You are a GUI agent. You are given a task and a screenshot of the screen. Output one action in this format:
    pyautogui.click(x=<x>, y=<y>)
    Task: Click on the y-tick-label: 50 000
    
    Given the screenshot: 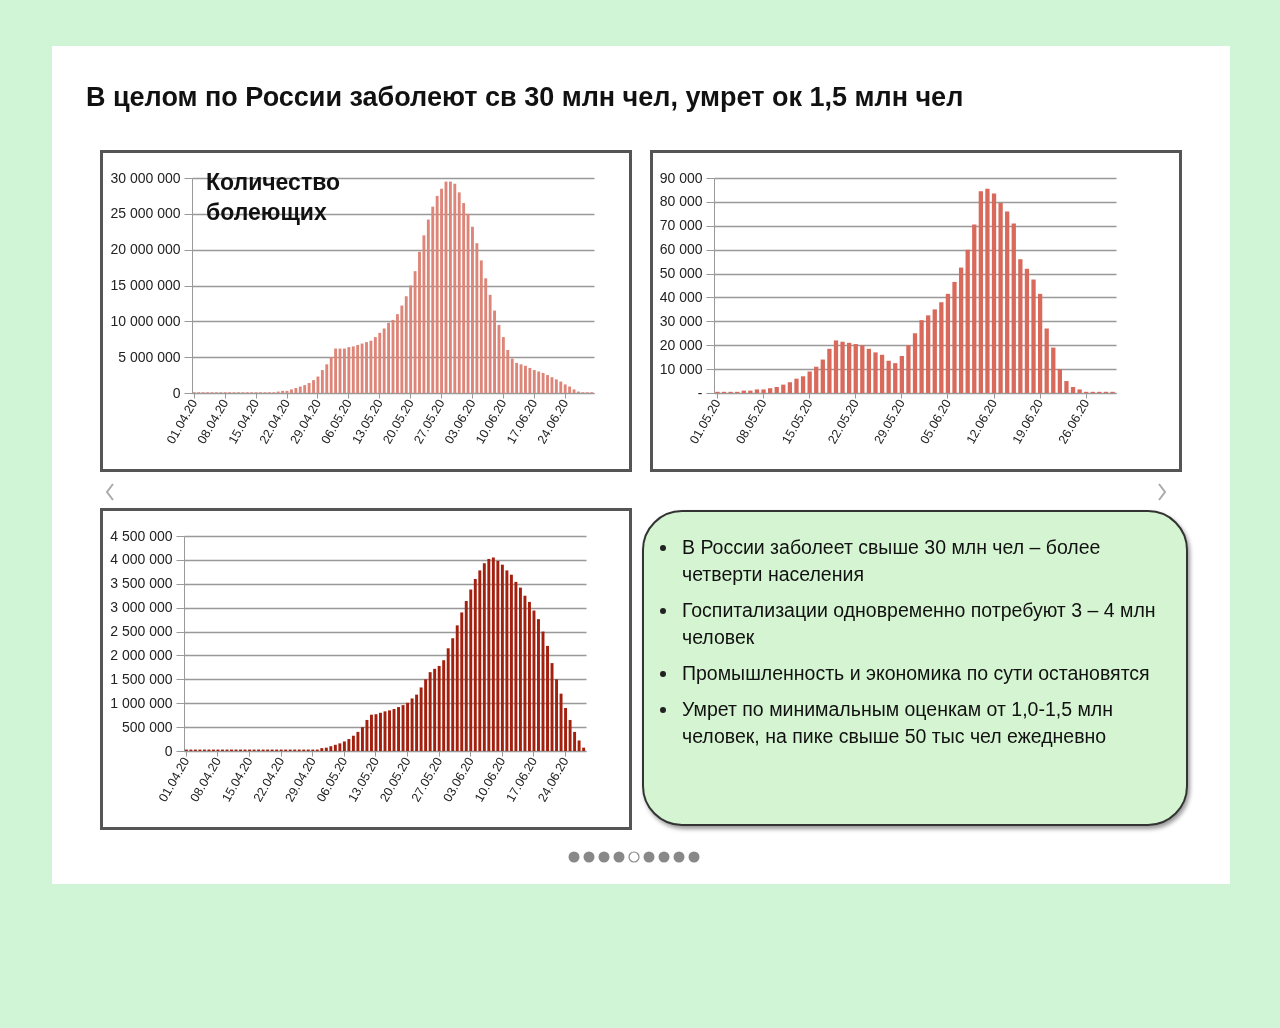 What is the action you would take?
    pyautogui.click(x=681, y=273)
    